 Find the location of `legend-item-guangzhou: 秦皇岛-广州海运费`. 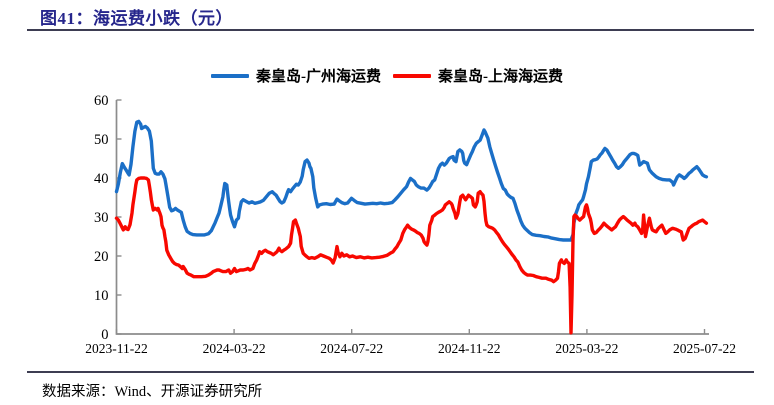

legend-item-guangzhou: 秦皇岛-广州海运费 is located at coordinates (296, 75).